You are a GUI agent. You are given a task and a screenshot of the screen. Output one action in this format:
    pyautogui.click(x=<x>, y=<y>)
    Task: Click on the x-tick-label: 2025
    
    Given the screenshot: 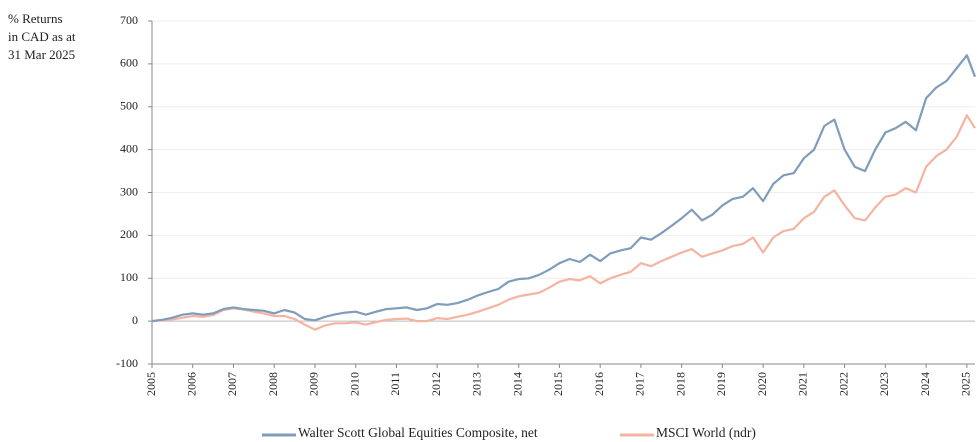 What is the action you would take?
    pyautogui.click(x=966, y=384)
    